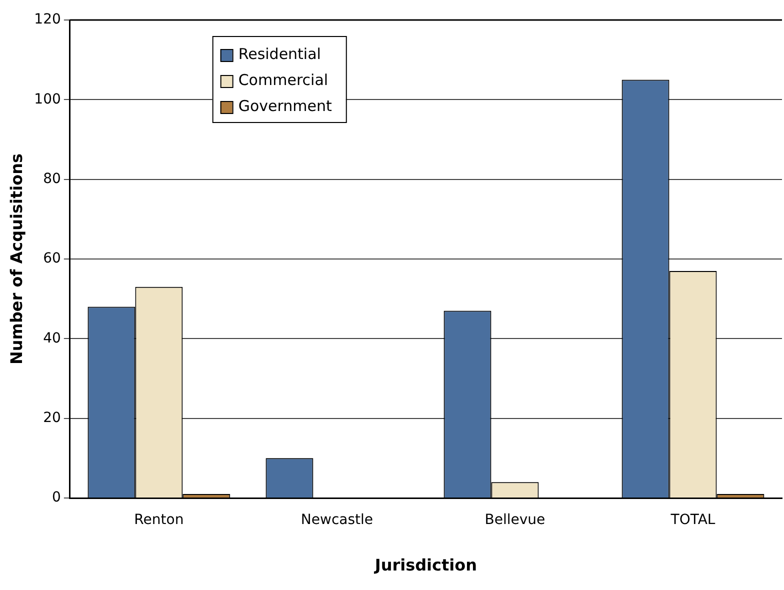 The width and height of the screenshot is (784, 590). I want to click on legend-label: Commercial, so click(283, 79).